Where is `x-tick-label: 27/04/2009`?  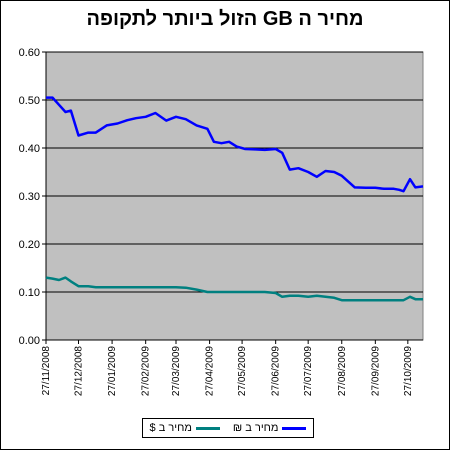 x-tick-label: 27/04/2009 is located at coordinates (210, 371).